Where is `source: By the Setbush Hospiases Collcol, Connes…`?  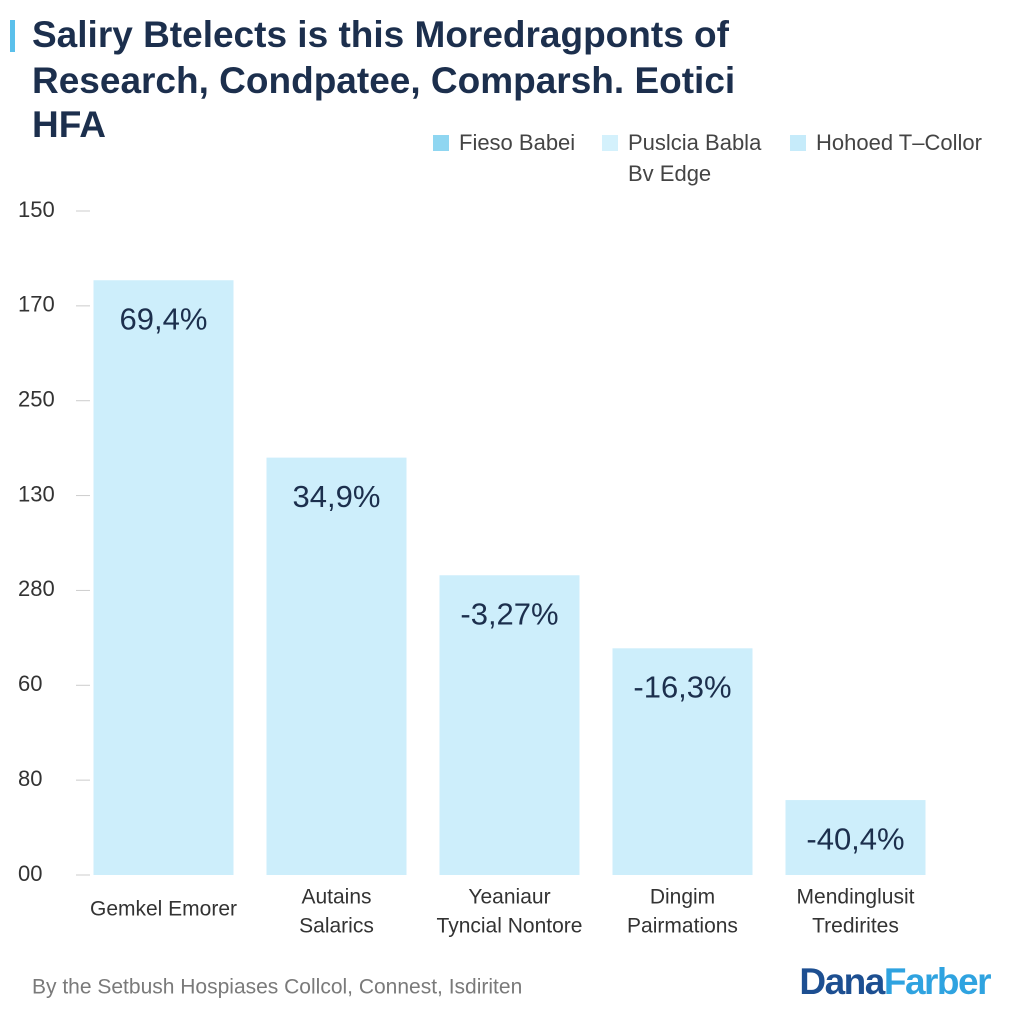 source: By the Setbush Hospiases Collcol, Connes… is located at coordinates (277, 987).